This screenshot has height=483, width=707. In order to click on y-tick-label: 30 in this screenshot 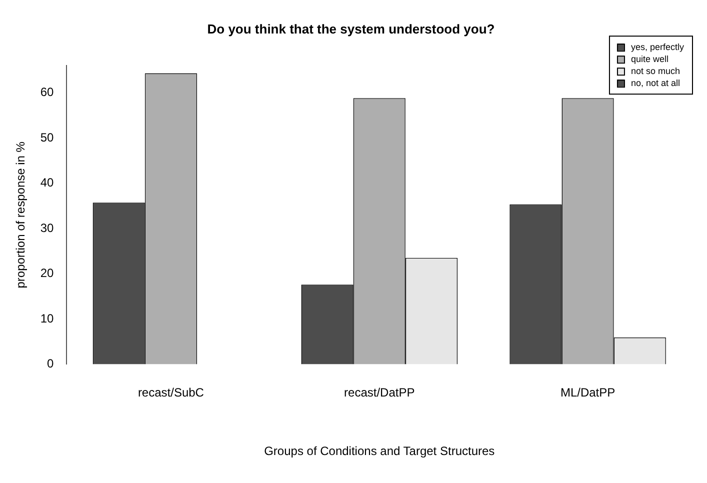, I will do `click(47, 227)`.